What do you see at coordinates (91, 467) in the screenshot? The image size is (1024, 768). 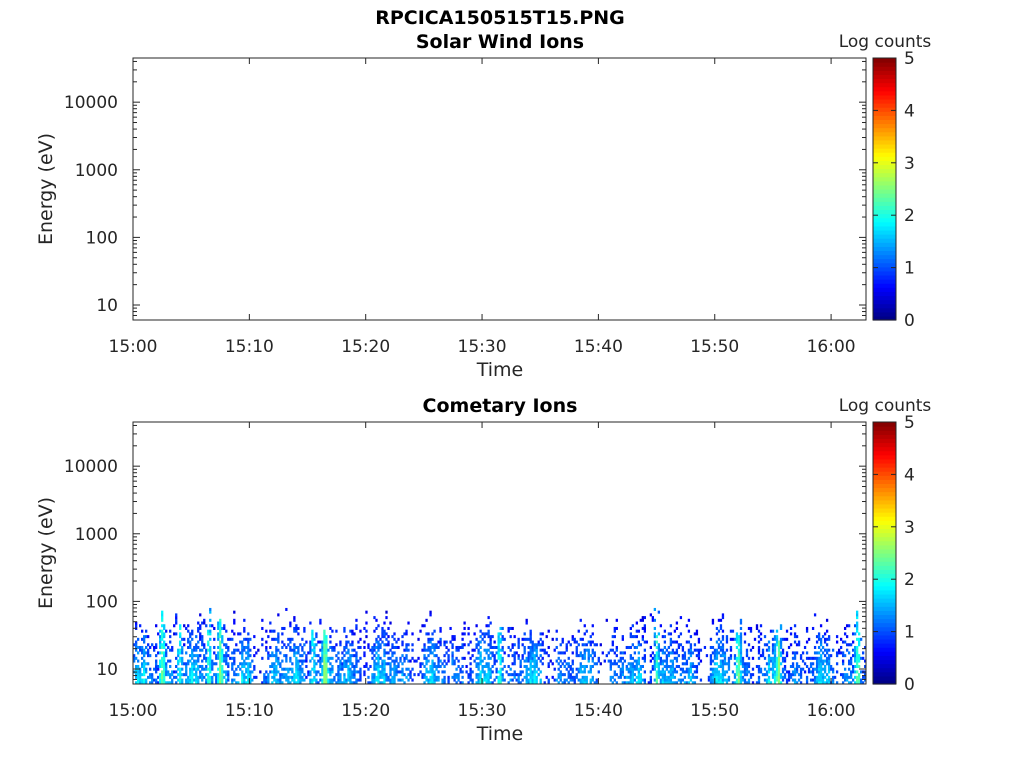 I see `y-tick-label: 10000` at bounding box center [91, 467].